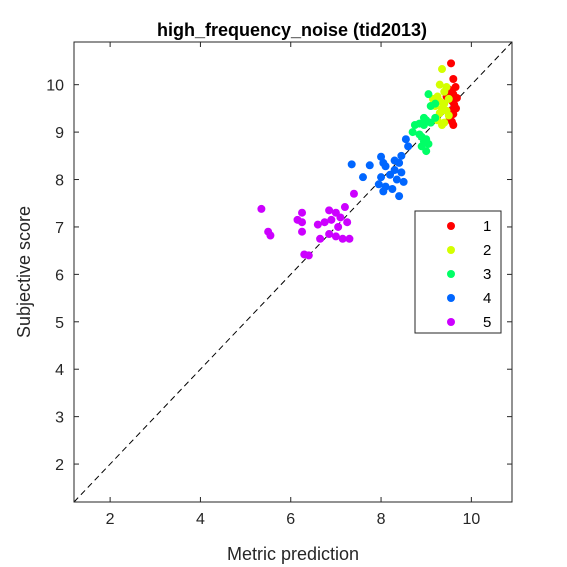 This screenshot has width=567, height=567. Describe the element at coordinates (24, 272) in the screenshot. I see `y-axis-label: Subjective score` at that location.